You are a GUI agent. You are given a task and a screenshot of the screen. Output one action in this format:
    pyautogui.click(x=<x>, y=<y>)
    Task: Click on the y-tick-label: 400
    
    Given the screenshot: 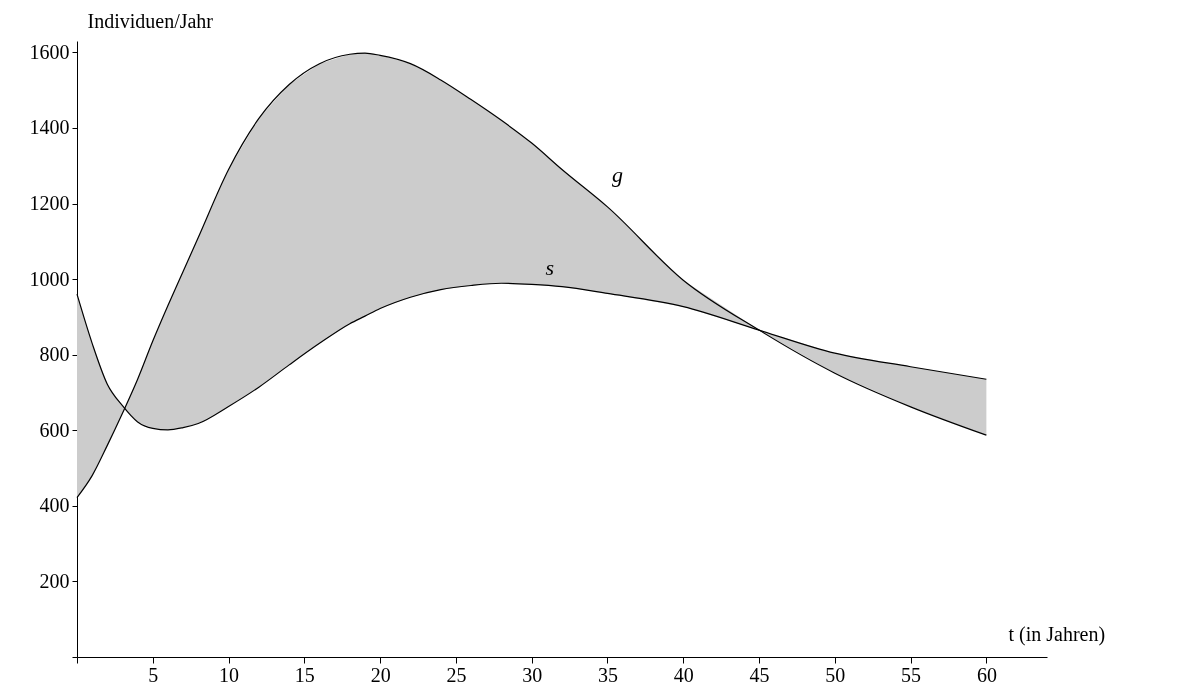 What is the action you would take?
    pyautogui.click(x=54, y=505)
    